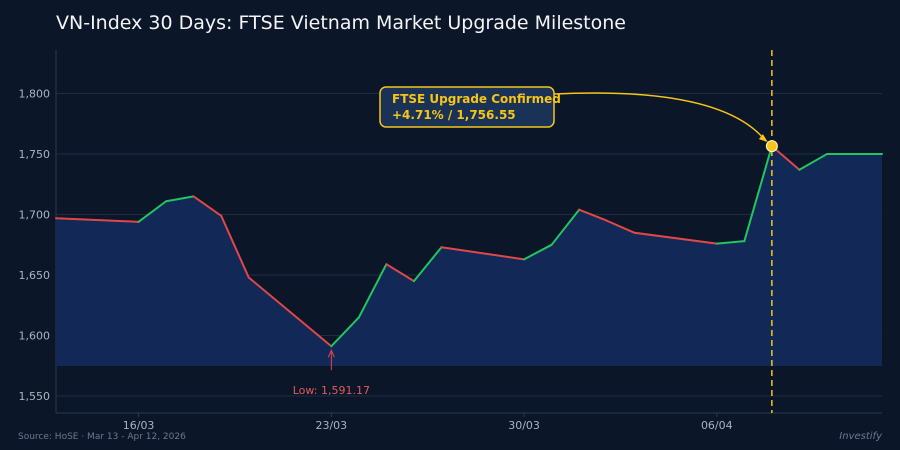  Describe the element at coordinates (331, 425) in the screenshot. I see `x-tick-label: 23/03` at that location.